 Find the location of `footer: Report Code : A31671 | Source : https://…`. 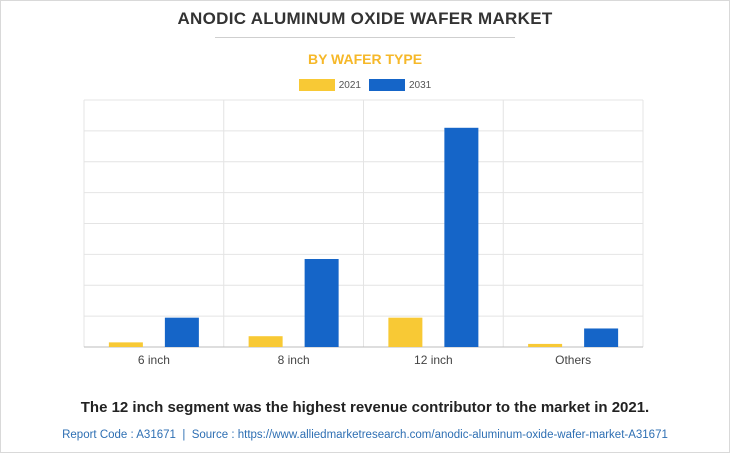

footer: Report Code : A31671 | Source : https://… is located at coordinates (365, 435).